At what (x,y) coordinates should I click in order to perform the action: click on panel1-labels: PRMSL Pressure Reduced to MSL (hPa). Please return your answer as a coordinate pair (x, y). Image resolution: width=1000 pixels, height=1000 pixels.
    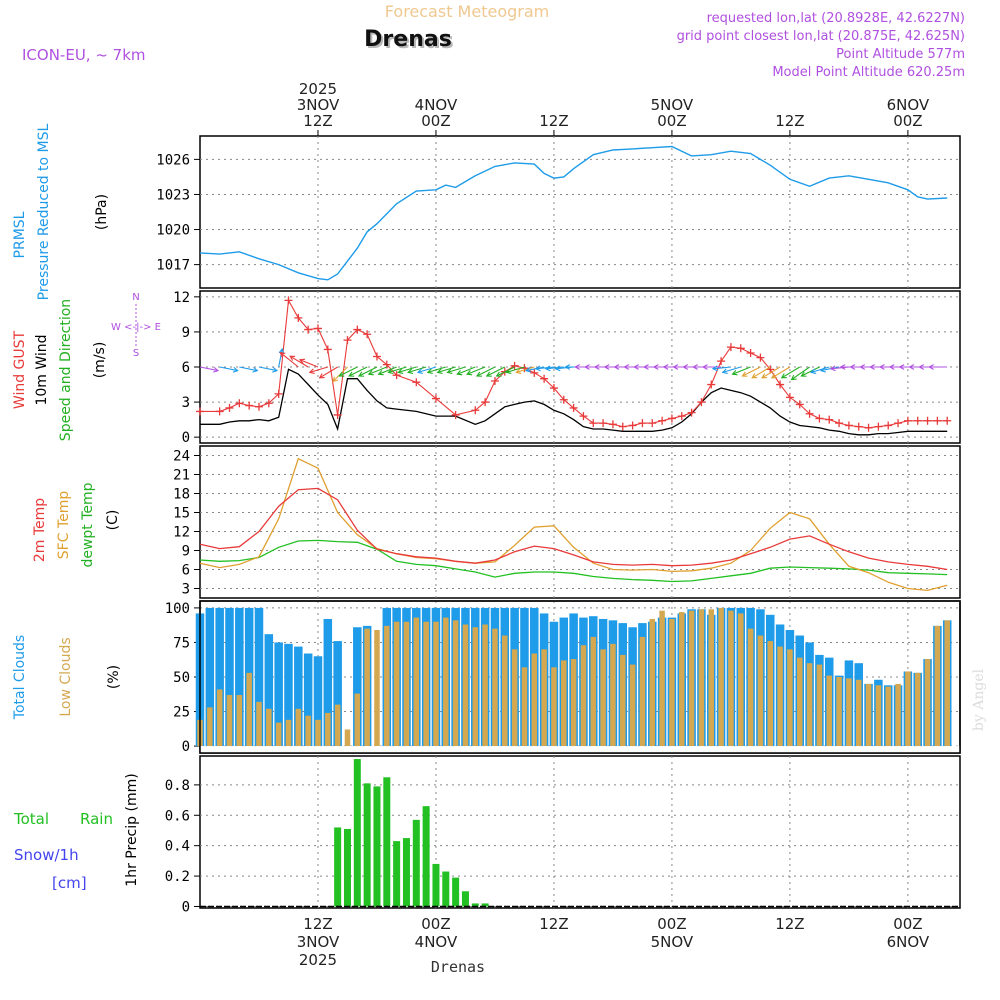
    Looking at the image, I should click on (61, 211).